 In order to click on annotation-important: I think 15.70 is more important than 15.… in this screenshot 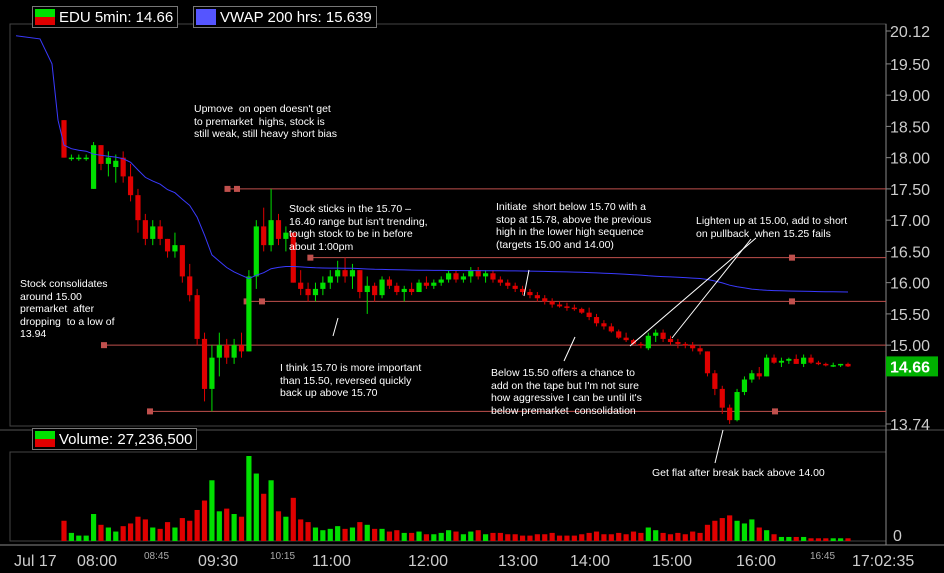, I will do `click(351, 380)`.